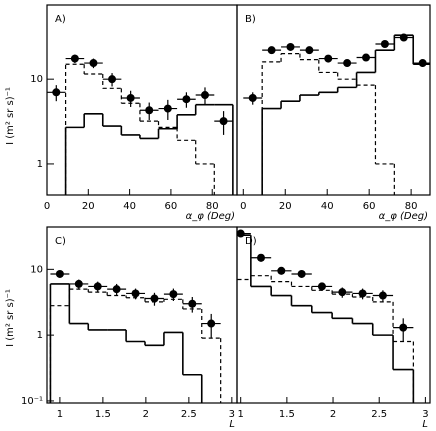 The width and height of the screenshot is (436, 431). What do you see at coordinates (60, 241) in the screenshot?
I see `panel-label: C)` at bounding box center [60, 241].